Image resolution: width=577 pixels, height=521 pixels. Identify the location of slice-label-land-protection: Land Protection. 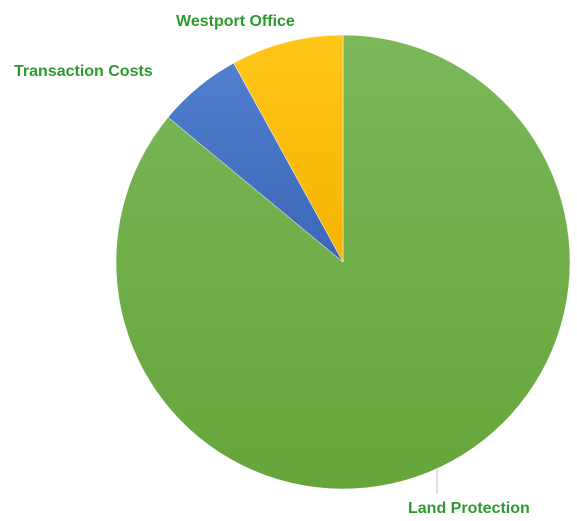
(469, 508).